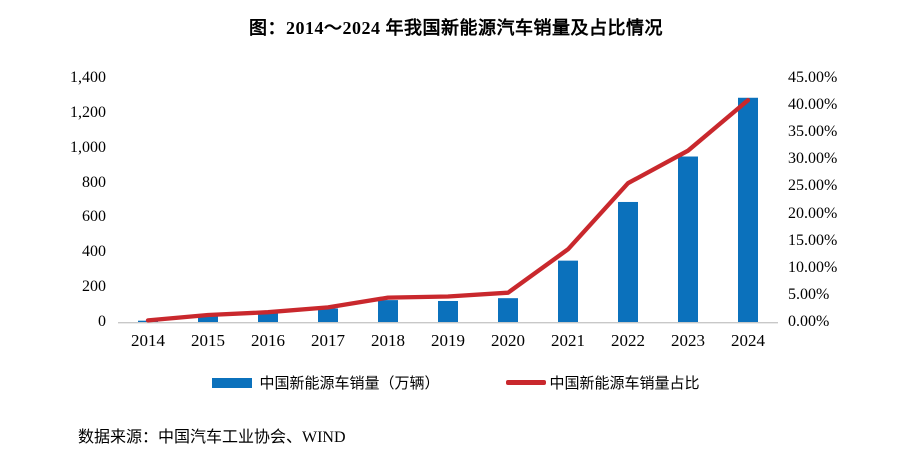  I want to click on left-axis: 1,400 1,200 1,000 800 600 400 200 0, so click(53, 199).